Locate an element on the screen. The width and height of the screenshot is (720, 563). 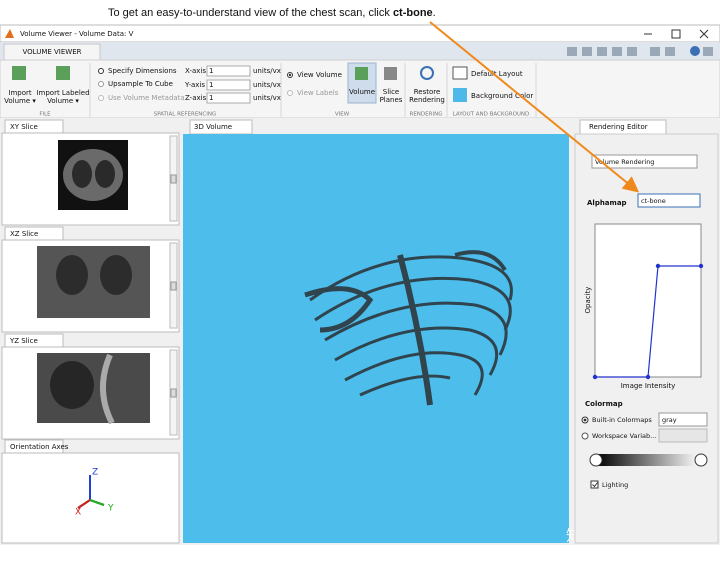
radio-label: Built-in Colormaps is located at coordinates (622, 420).